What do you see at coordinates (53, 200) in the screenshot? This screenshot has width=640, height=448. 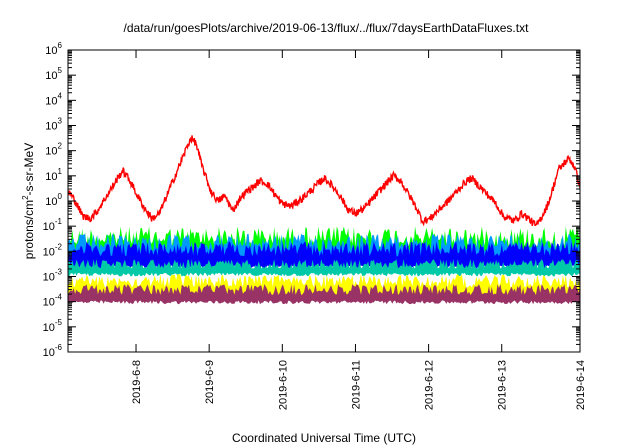 I see `y-tick-label: 10⁰` at bounding box center [53, 200].